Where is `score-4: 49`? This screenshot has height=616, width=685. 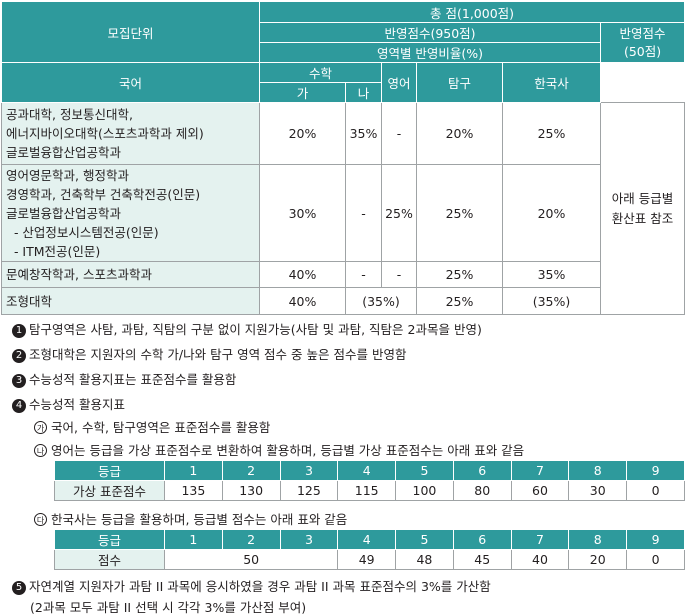 score-4: 49 is located at coordinates (367, 559).